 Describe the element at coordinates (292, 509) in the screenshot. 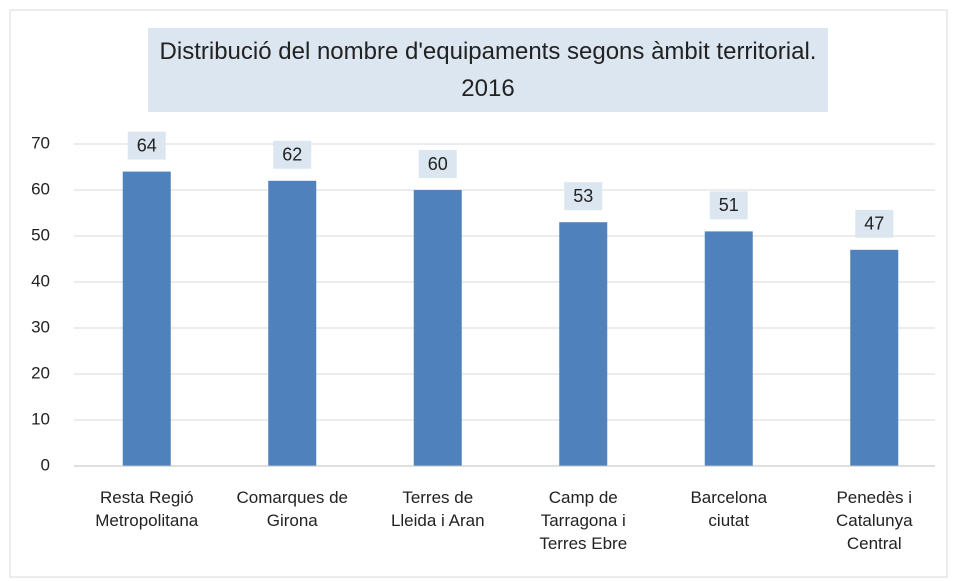

I see `x-tick-label: Comarques de Girona` at that location.